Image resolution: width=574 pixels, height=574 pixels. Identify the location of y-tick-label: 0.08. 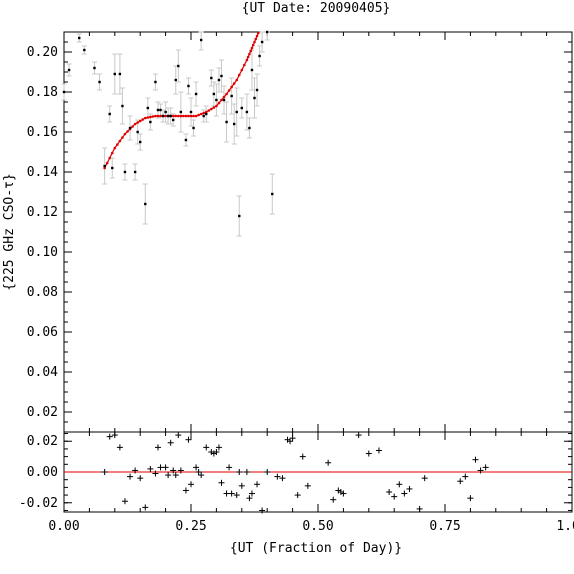
(42, 292).